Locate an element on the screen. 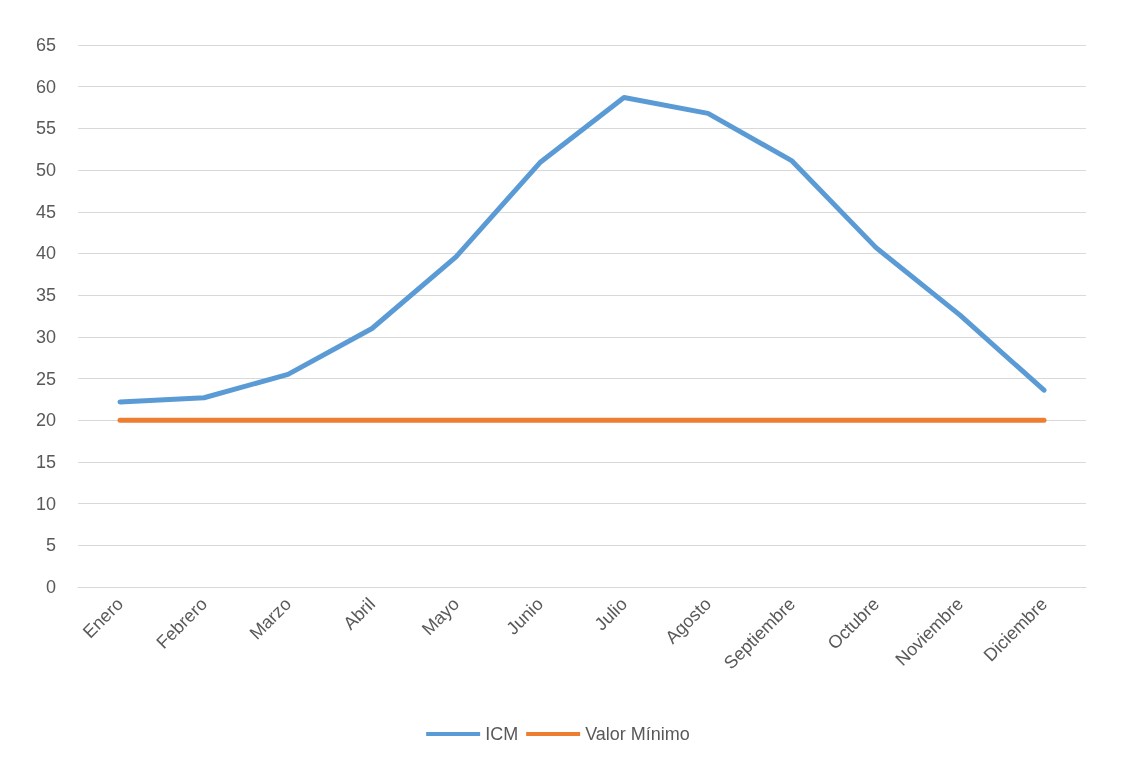  y-tick-label: 20 is located at coordinates (45, 420).